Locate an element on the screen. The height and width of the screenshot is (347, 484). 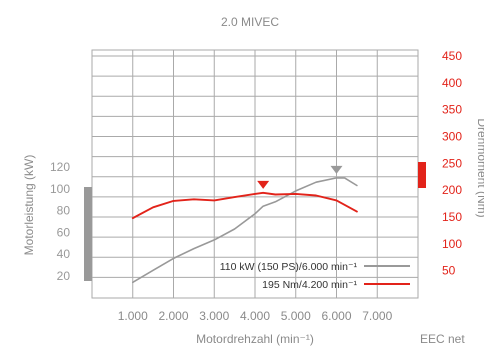
y-axis-left-label: Motorleistung (kW) is located at coordinates (29, 205).